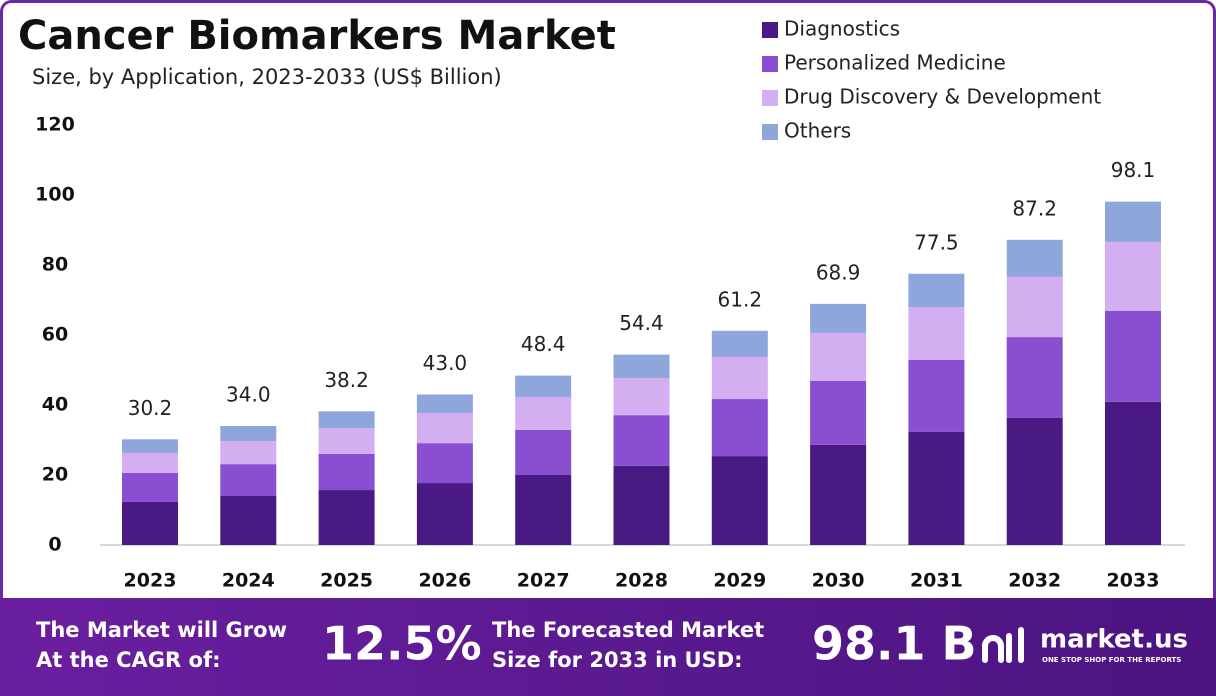 The width and height of the screenshot is (1216, 696). Describe the element at coordinates (740, 299) in the screenshot. I see `total-label: 61.2` at that location.